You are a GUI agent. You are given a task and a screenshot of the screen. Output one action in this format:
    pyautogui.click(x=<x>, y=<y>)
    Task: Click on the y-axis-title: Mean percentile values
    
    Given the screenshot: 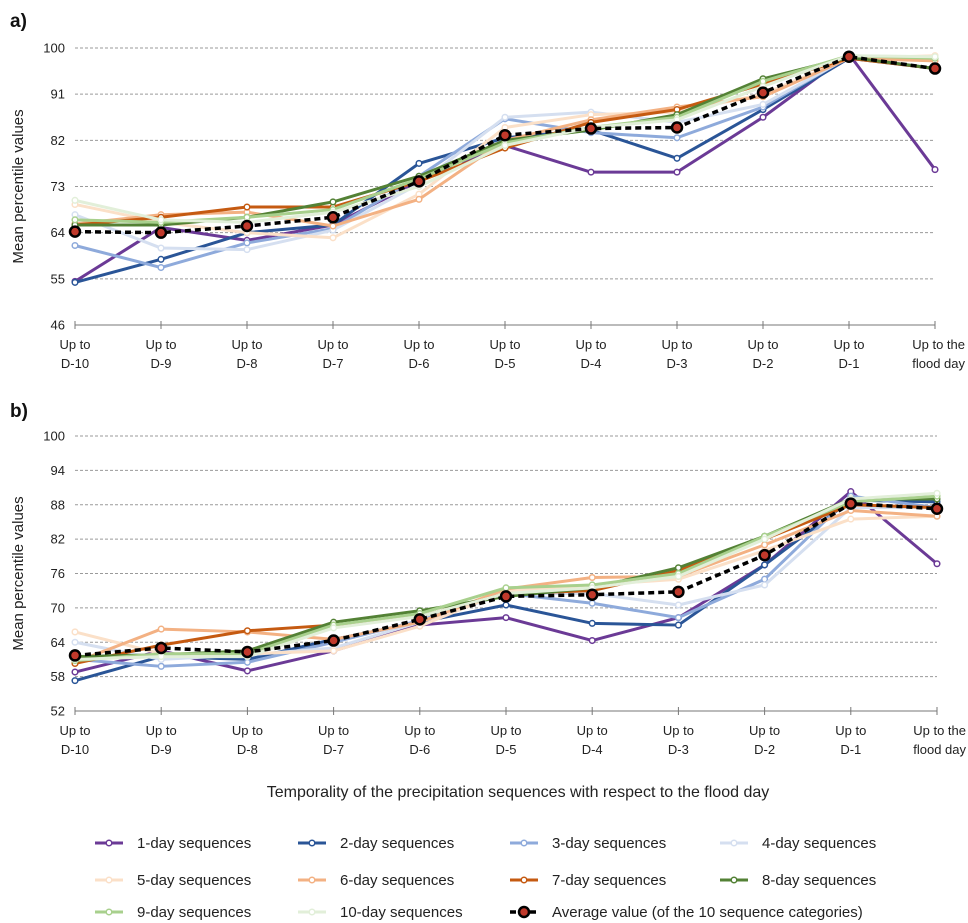 What is the action you would take?
    pyautogui.click(x=18, y=573)
    